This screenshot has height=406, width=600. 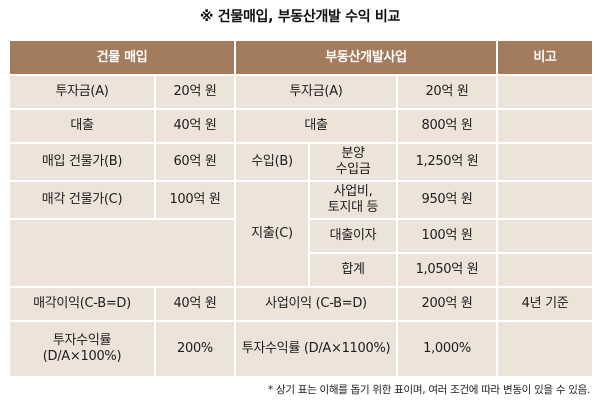 I want to click on dev-loan-value: 800억 원, so click(x=447, y=126).